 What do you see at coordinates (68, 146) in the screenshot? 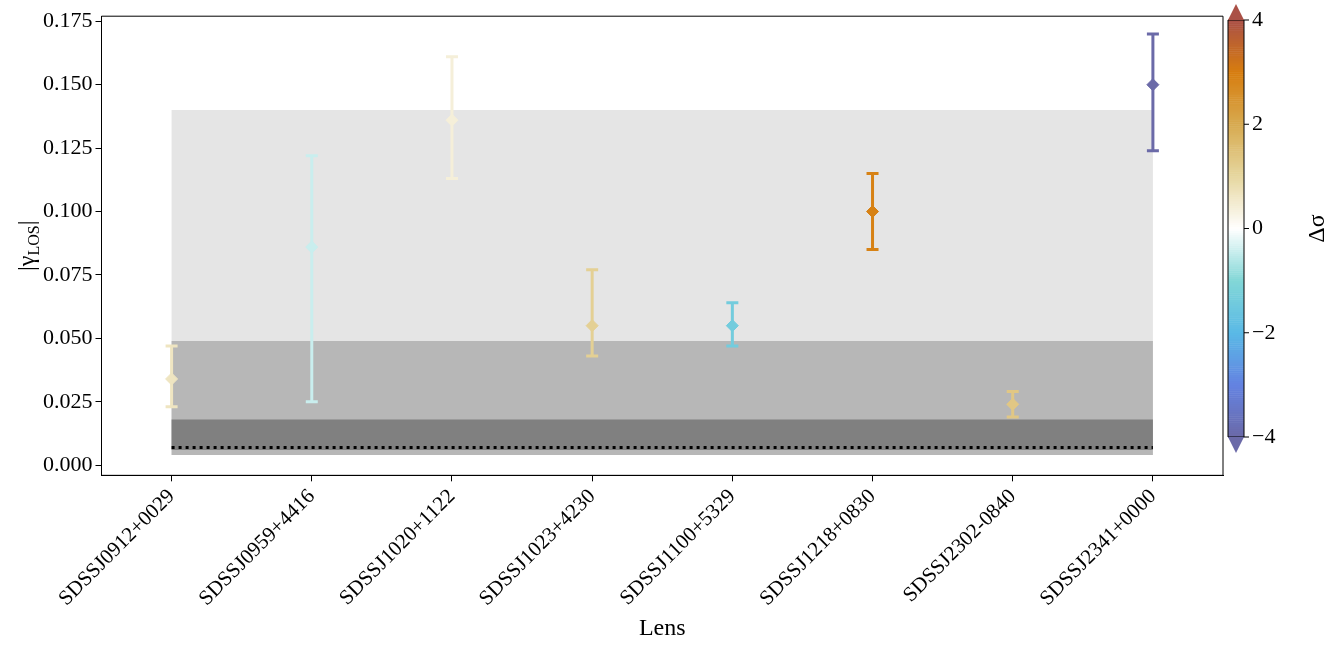
I see `y-tick-label: 0.125` at bounding box center [68, 146].